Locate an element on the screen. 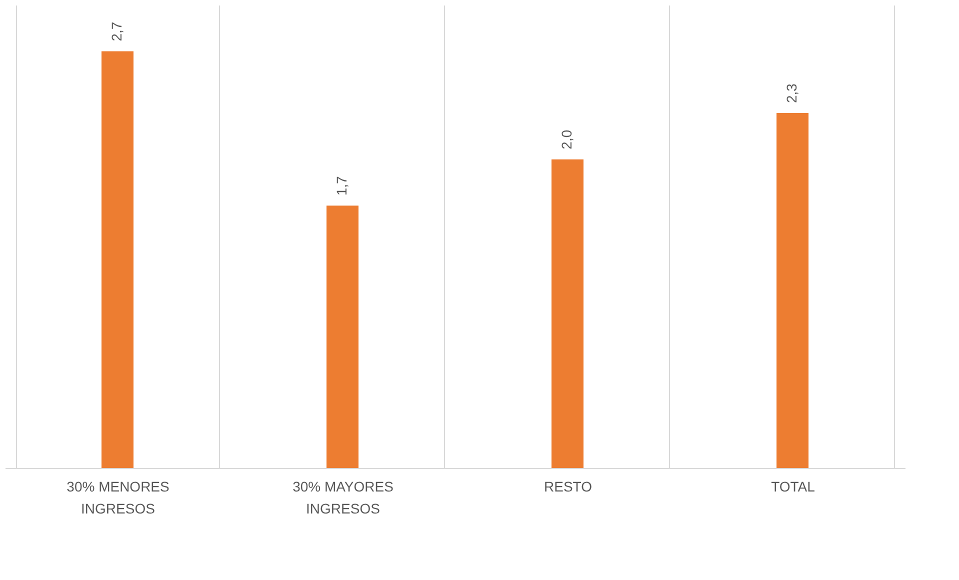 The width and height of the screenshot is (959, 580). data-label: 2,3 is located at coordinates (792, 93).